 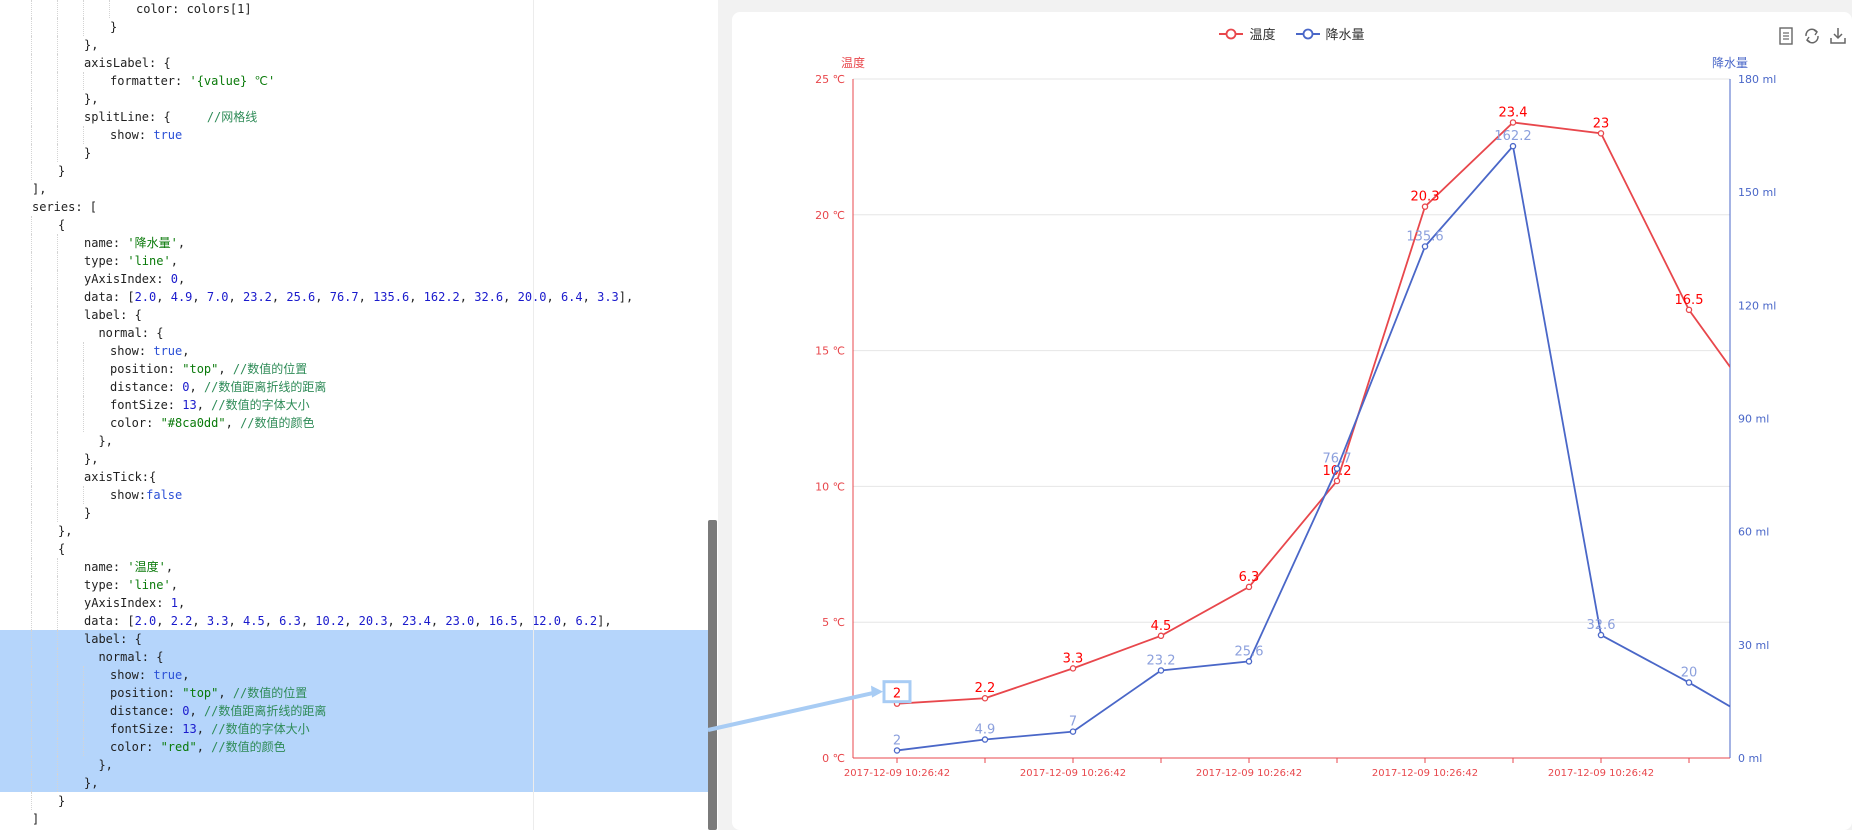 What do you see at coordinates (134, 603) in the screenshot?
I see `code-text: yAxisIndex: 1,` at bounding box center [134, 603].